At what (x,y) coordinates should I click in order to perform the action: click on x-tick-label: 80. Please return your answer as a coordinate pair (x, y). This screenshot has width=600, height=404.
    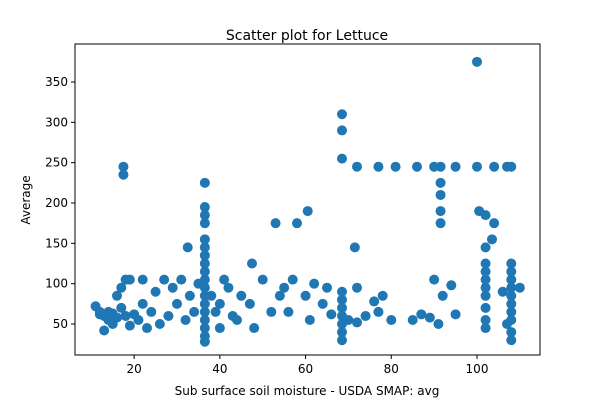
    Looking at the image, I should click on (391, 369).